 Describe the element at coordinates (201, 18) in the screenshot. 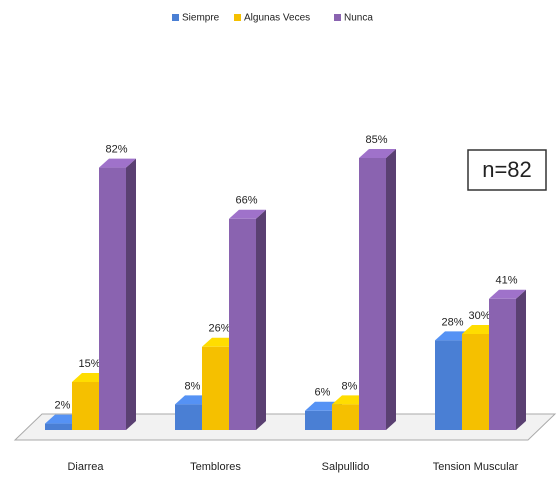

I see `legend-label: Siempre` at that location.